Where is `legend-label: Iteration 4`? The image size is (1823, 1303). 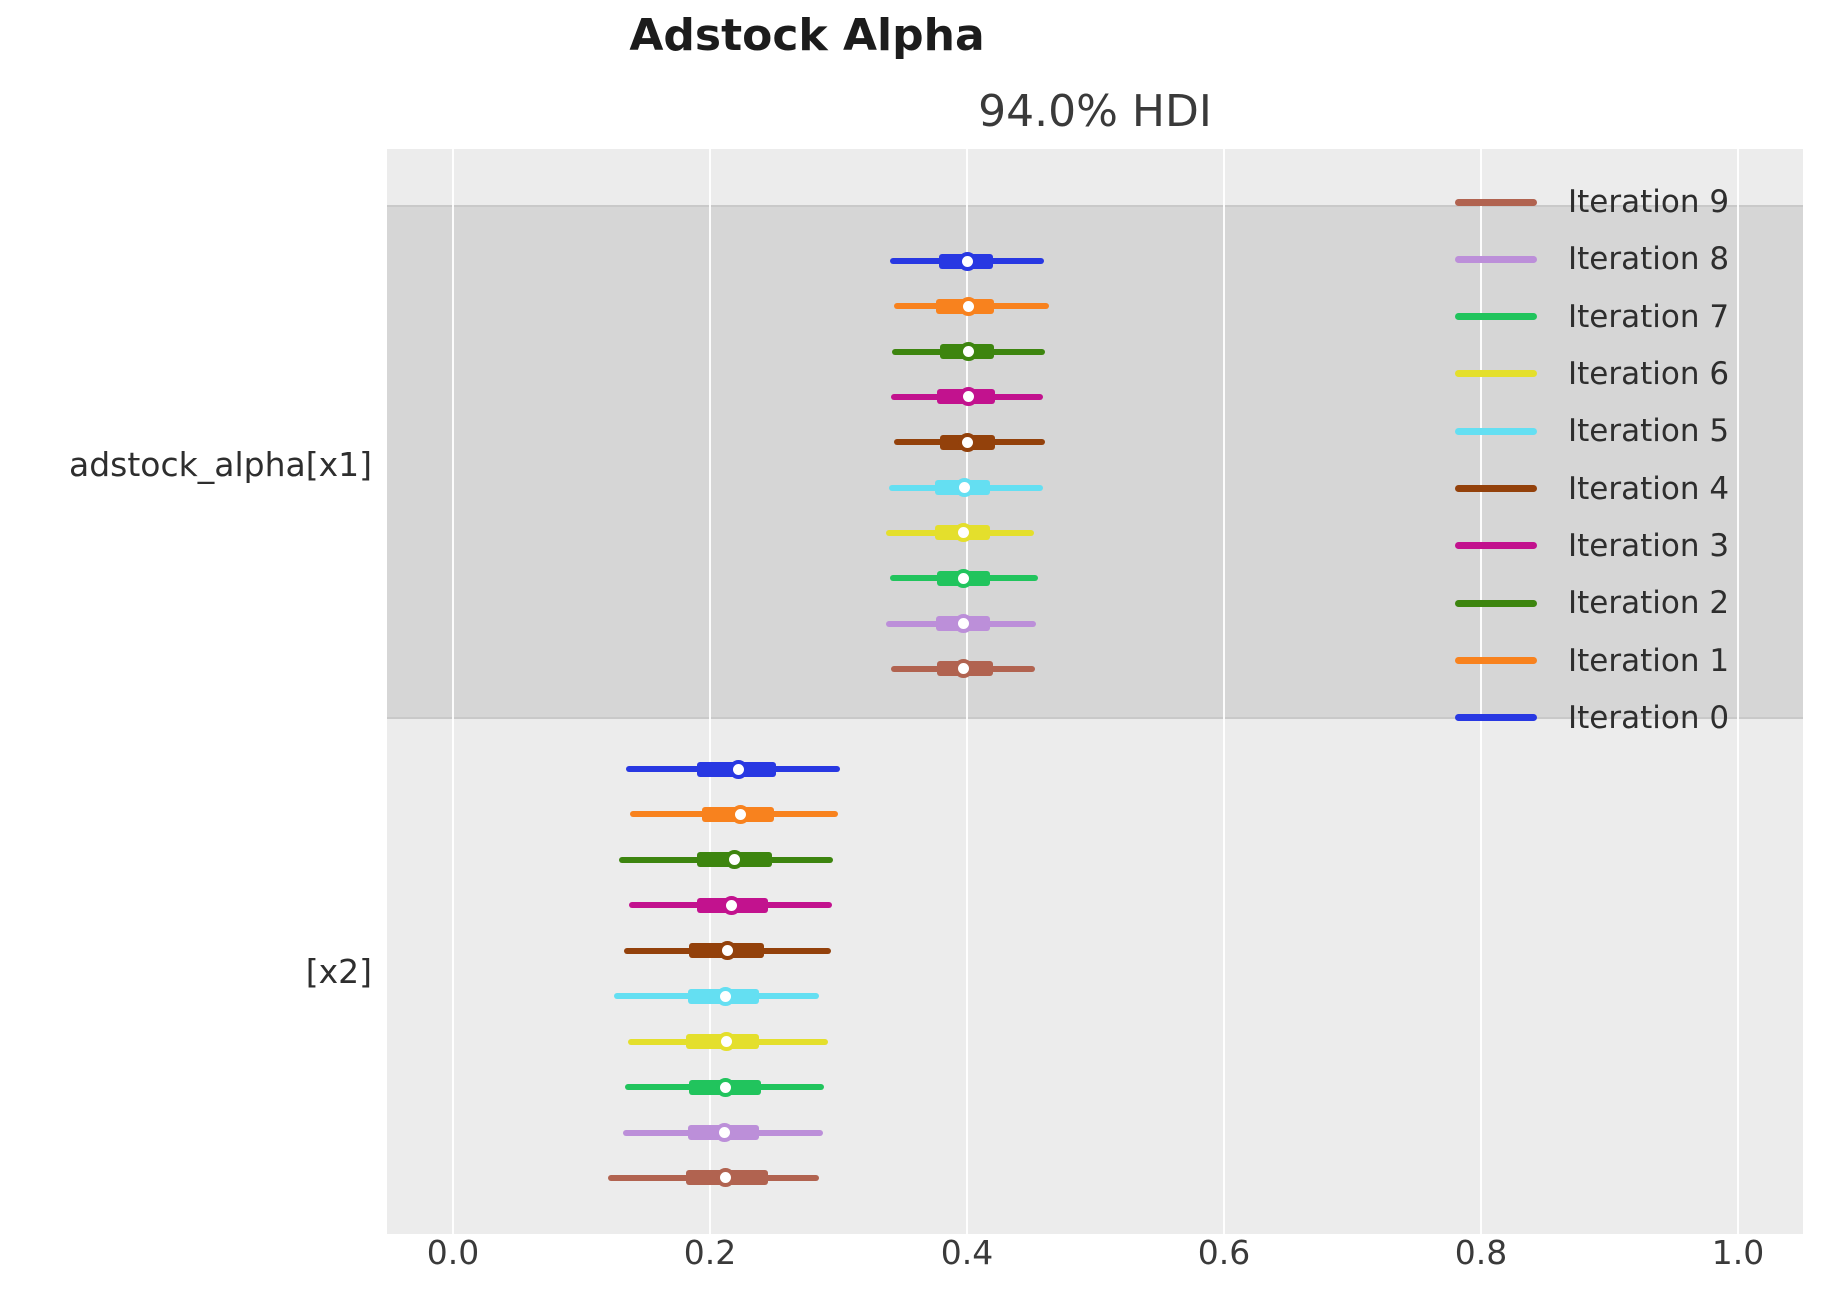
legend-label: Iteration 4 is located at coordinates (1649, 488).